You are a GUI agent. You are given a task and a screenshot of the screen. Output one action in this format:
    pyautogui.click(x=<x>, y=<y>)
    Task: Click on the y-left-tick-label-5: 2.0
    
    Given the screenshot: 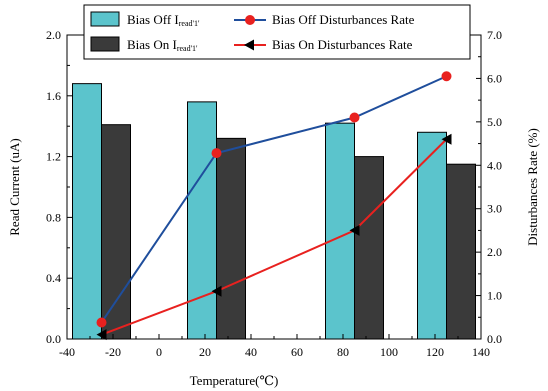 What is the action you would take?
    pyautogui.click(x=53, y=35)
    